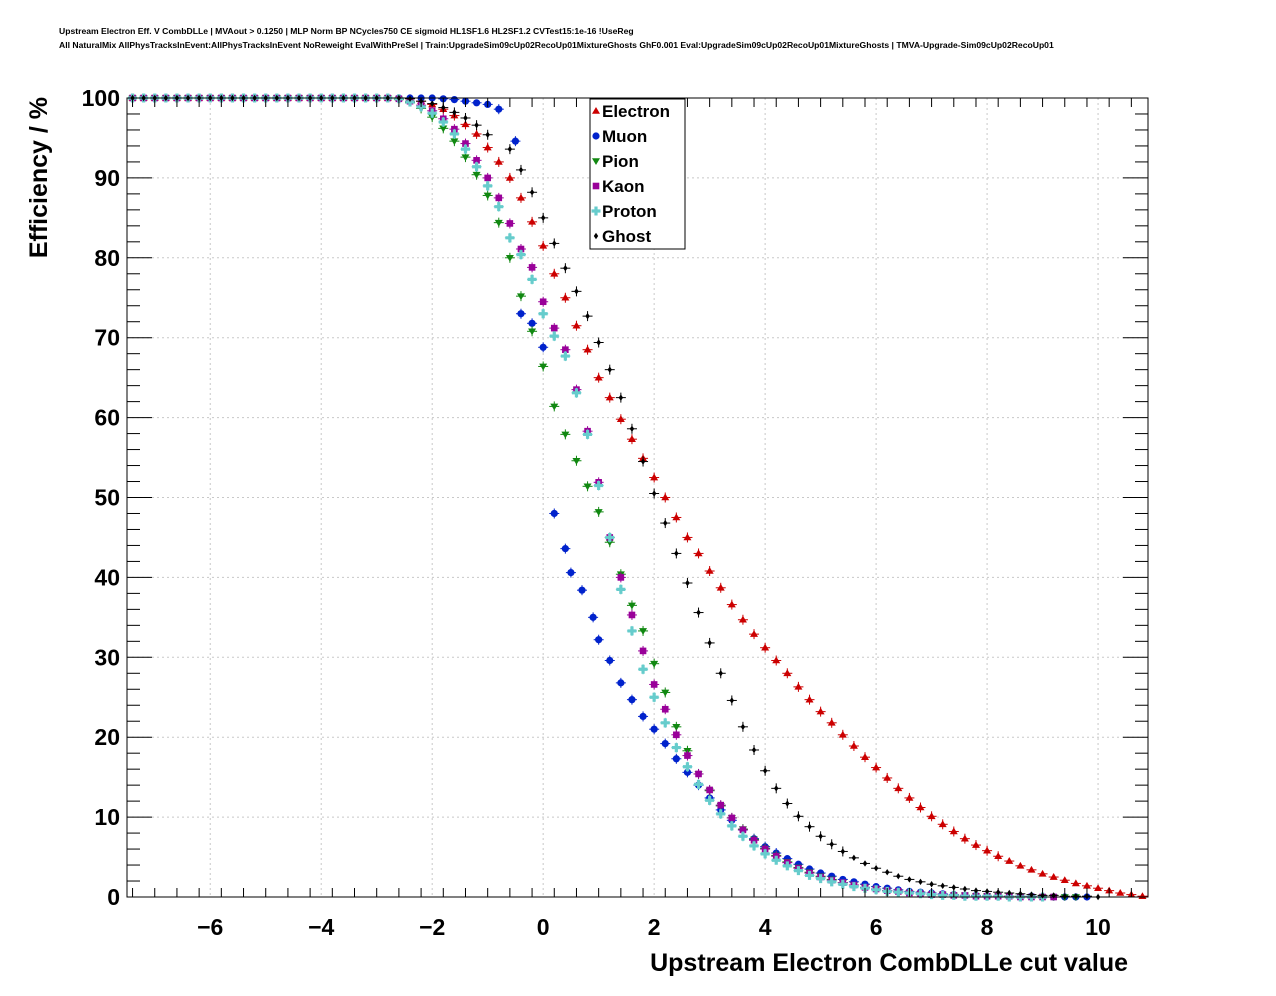  Describe the element at coordinates (107, 418) in the screenshot. I see `y-tick-label: 60` at that location.